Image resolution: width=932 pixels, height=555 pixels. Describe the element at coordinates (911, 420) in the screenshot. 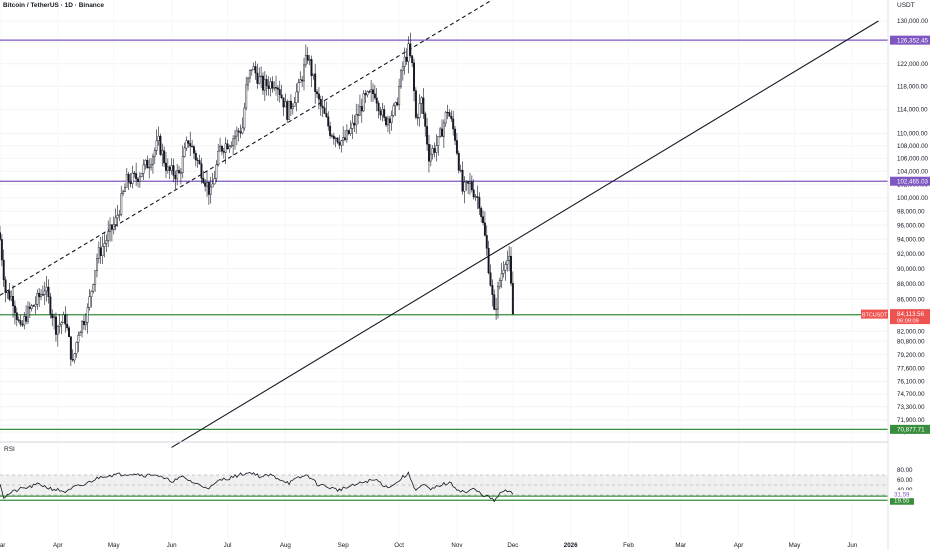

I see `price-tick-26: 71,900.00` at that location.